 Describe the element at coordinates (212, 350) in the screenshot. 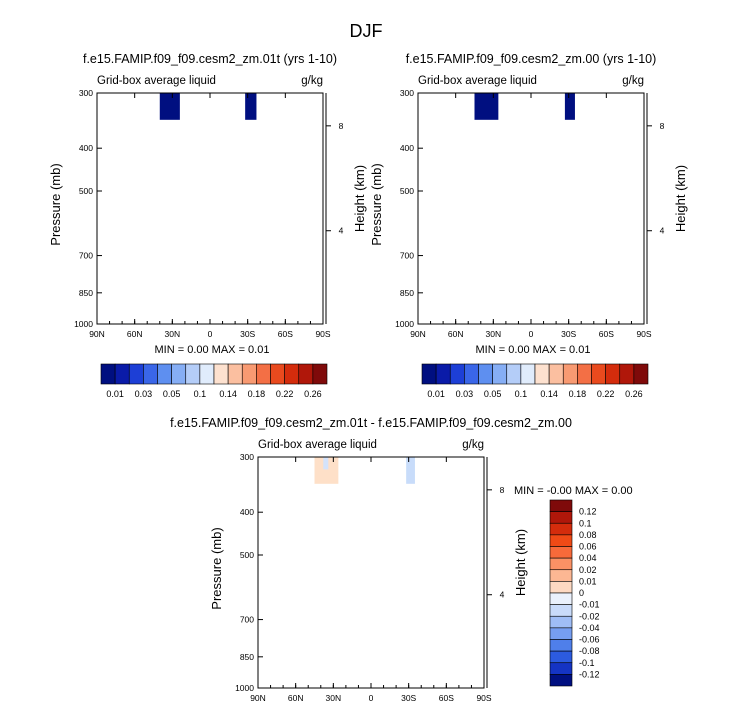

I see `stats-text: MIN = 0.00 MAX = 0.01` at that location.